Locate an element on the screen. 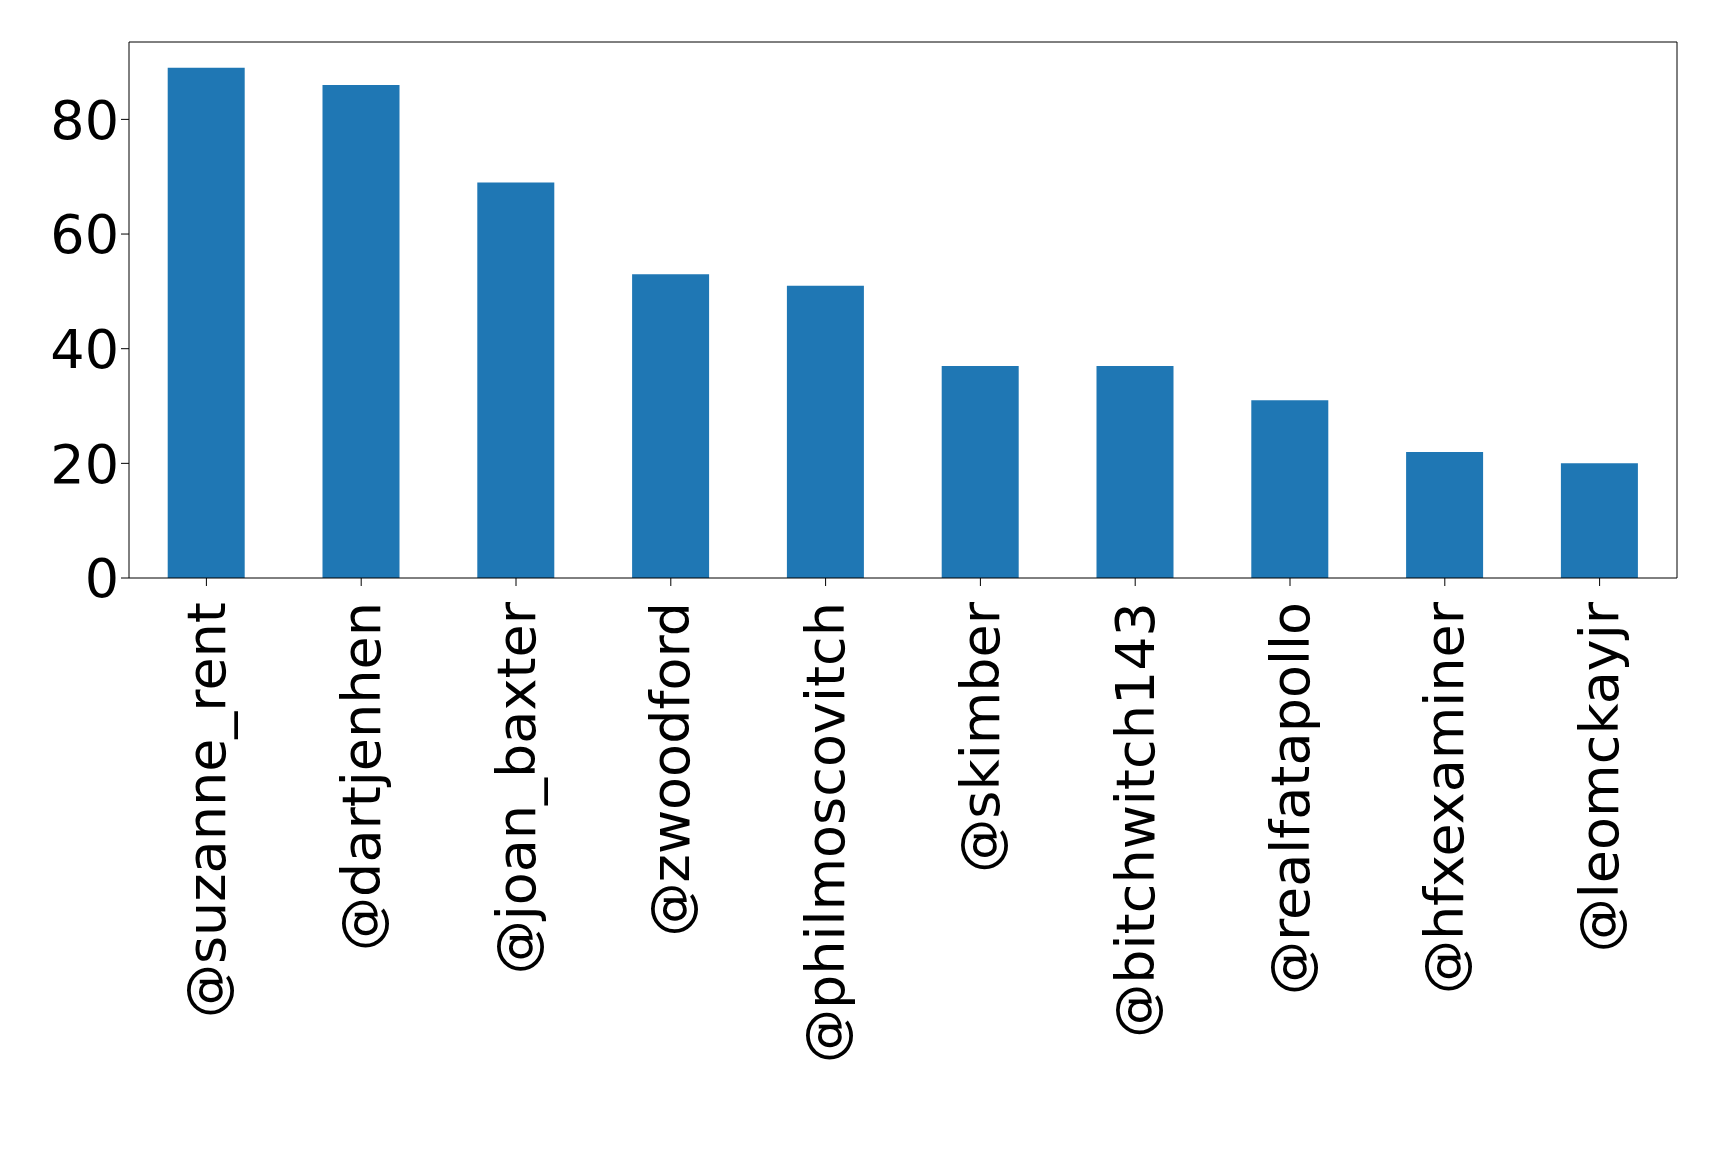  y-tick-label: 20 is located at coordinates (84, 464).